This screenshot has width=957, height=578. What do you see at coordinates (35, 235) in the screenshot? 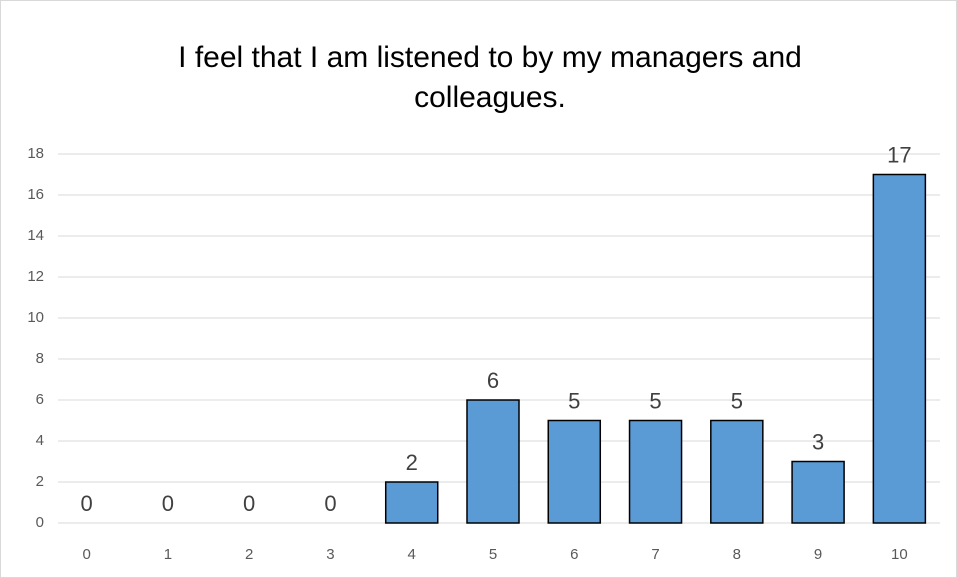
I see `y-tick-label: 14` at bounding box center [35, 235].